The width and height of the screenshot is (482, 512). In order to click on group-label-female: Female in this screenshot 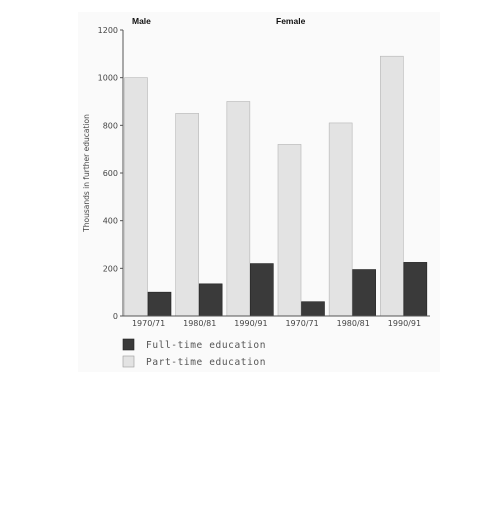, I will do `click(291, 21)`.